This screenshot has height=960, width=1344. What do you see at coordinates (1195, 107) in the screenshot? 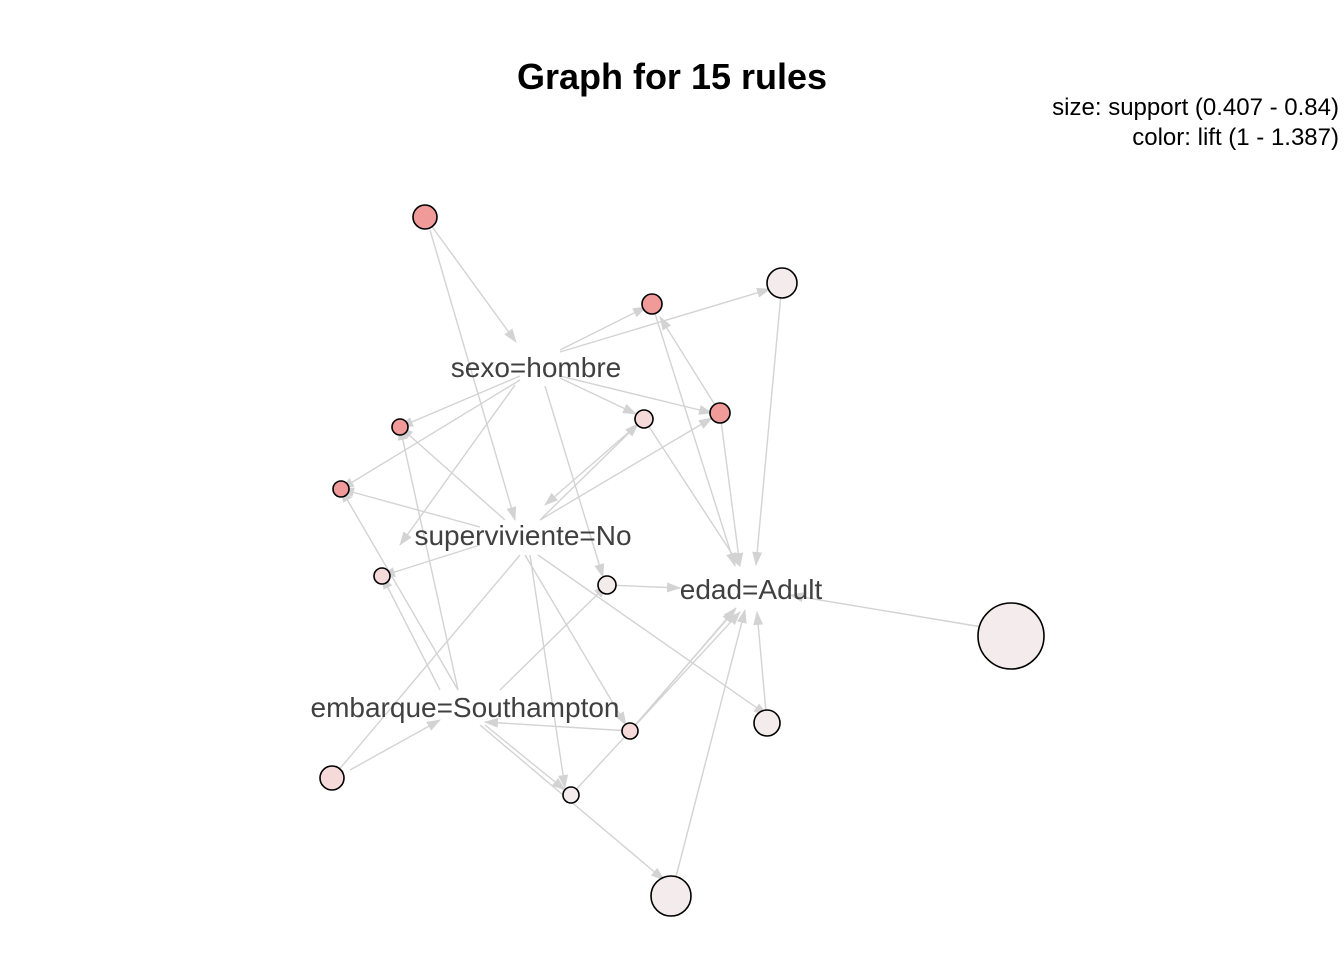
I see `legend-size-text: size: support (0.407 - 0.84)` at bounding box center [1195, 107].